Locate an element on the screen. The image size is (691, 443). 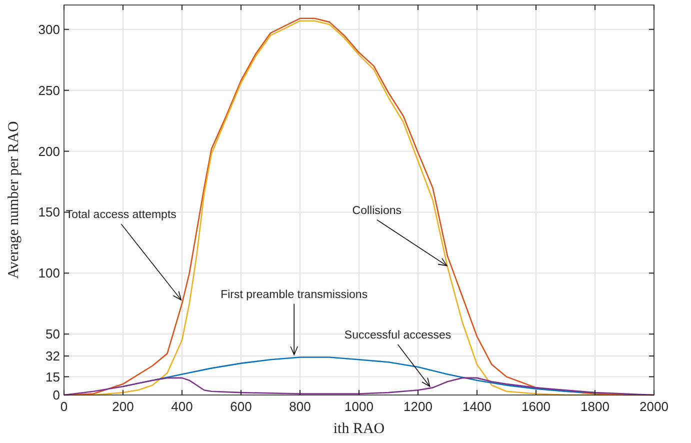
x-tick-label: 800 is located at coordinates (300, 406).